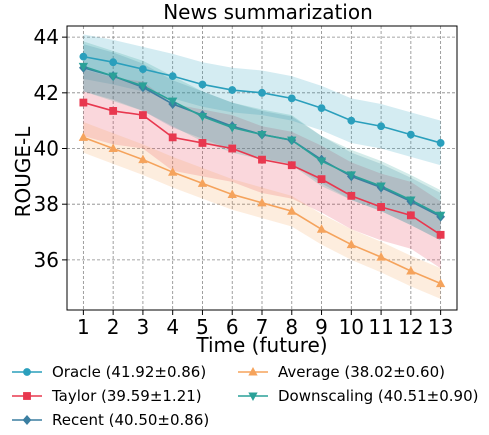 The image size is (489, 435). I want to click on legend-item: Oracle (41.92±0.86), so click(109, 372).